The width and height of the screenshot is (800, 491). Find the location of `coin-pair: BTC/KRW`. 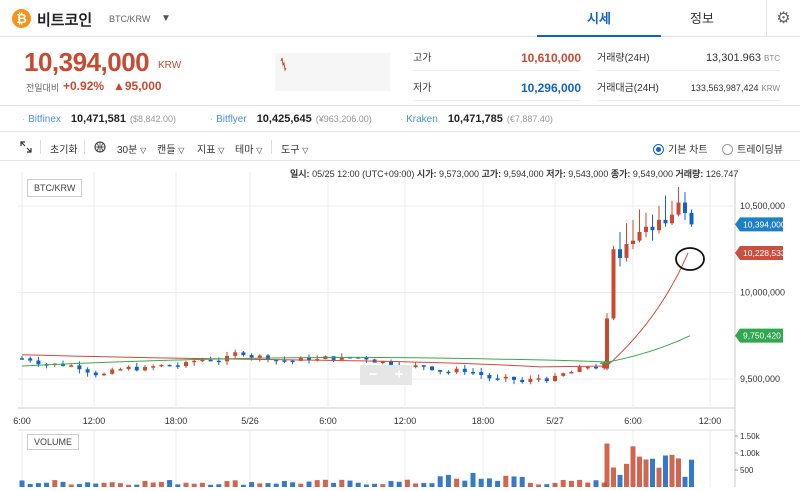

coin-pair: BTC/KRW is located at coordinates (130, 19).